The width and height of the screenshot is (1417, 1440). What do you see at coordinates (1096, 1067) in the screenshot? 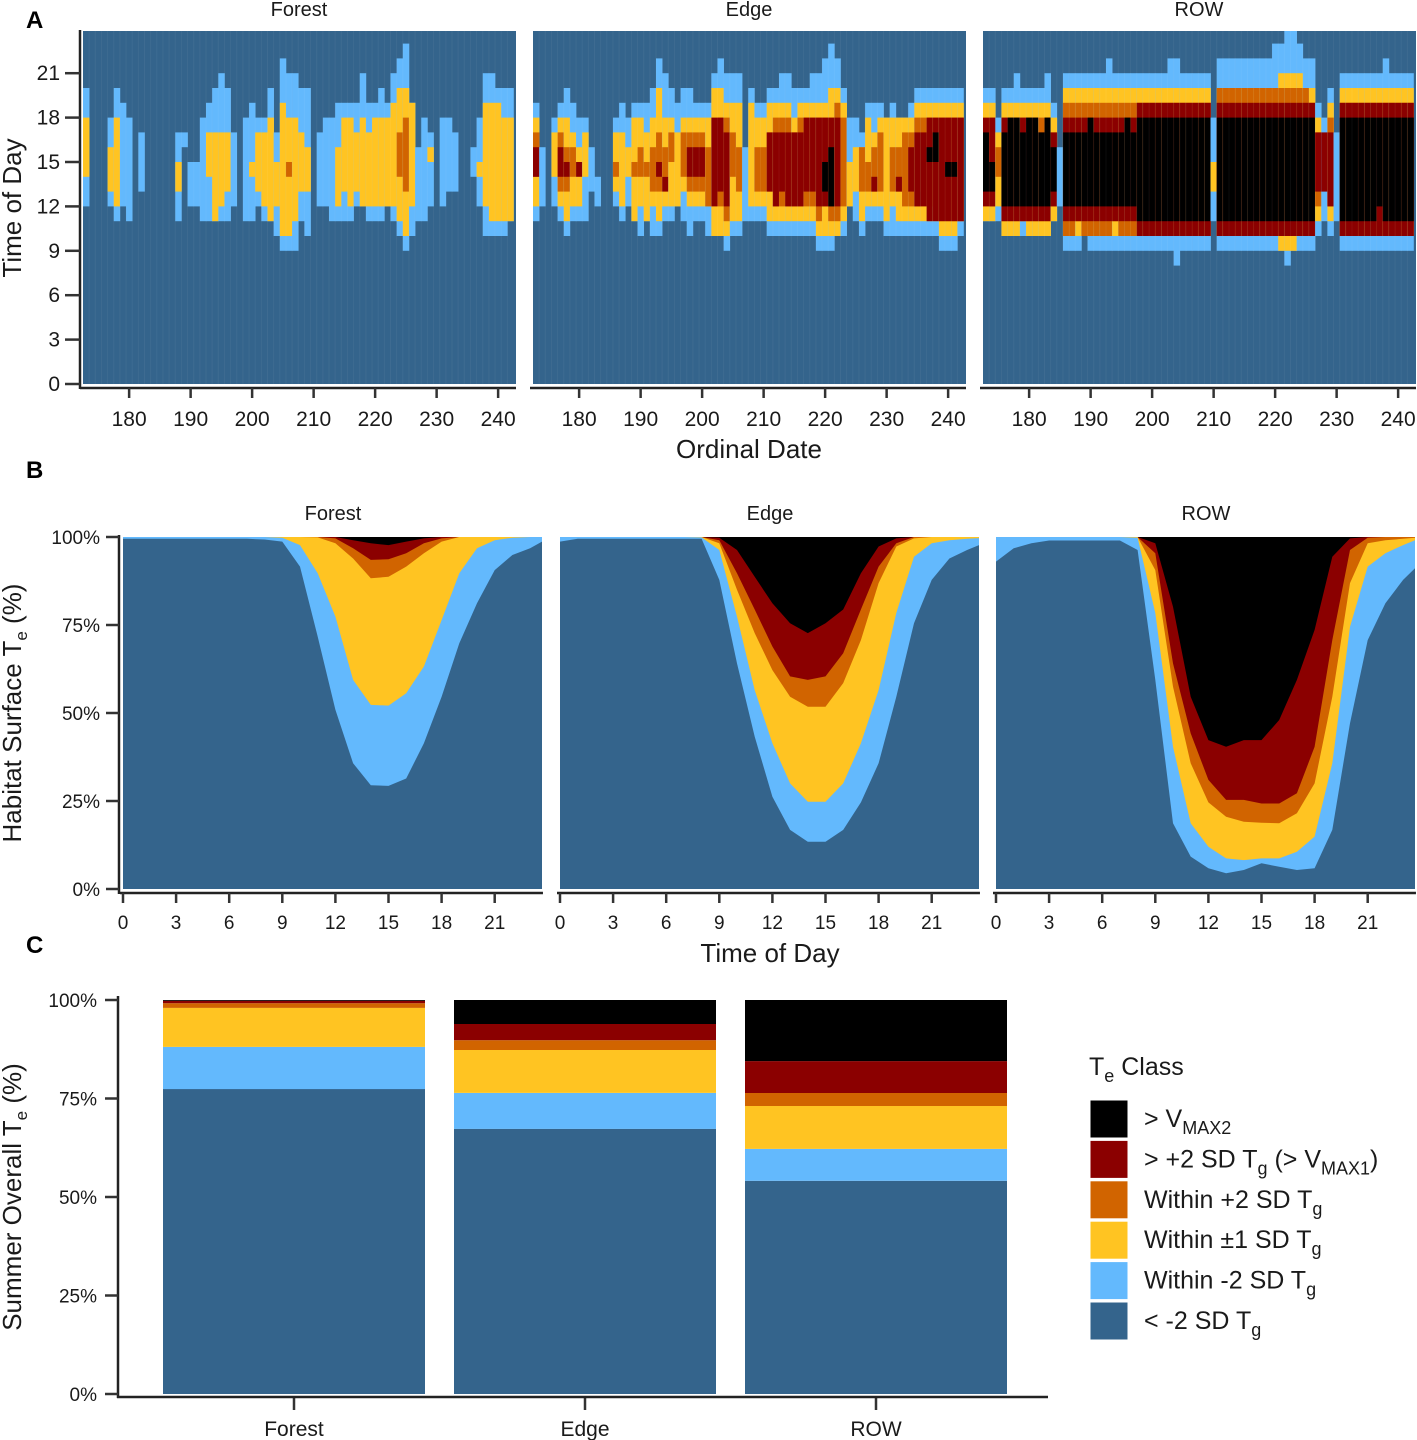
I see `legend-title-part: T` at bounding box center [1096, 1067].